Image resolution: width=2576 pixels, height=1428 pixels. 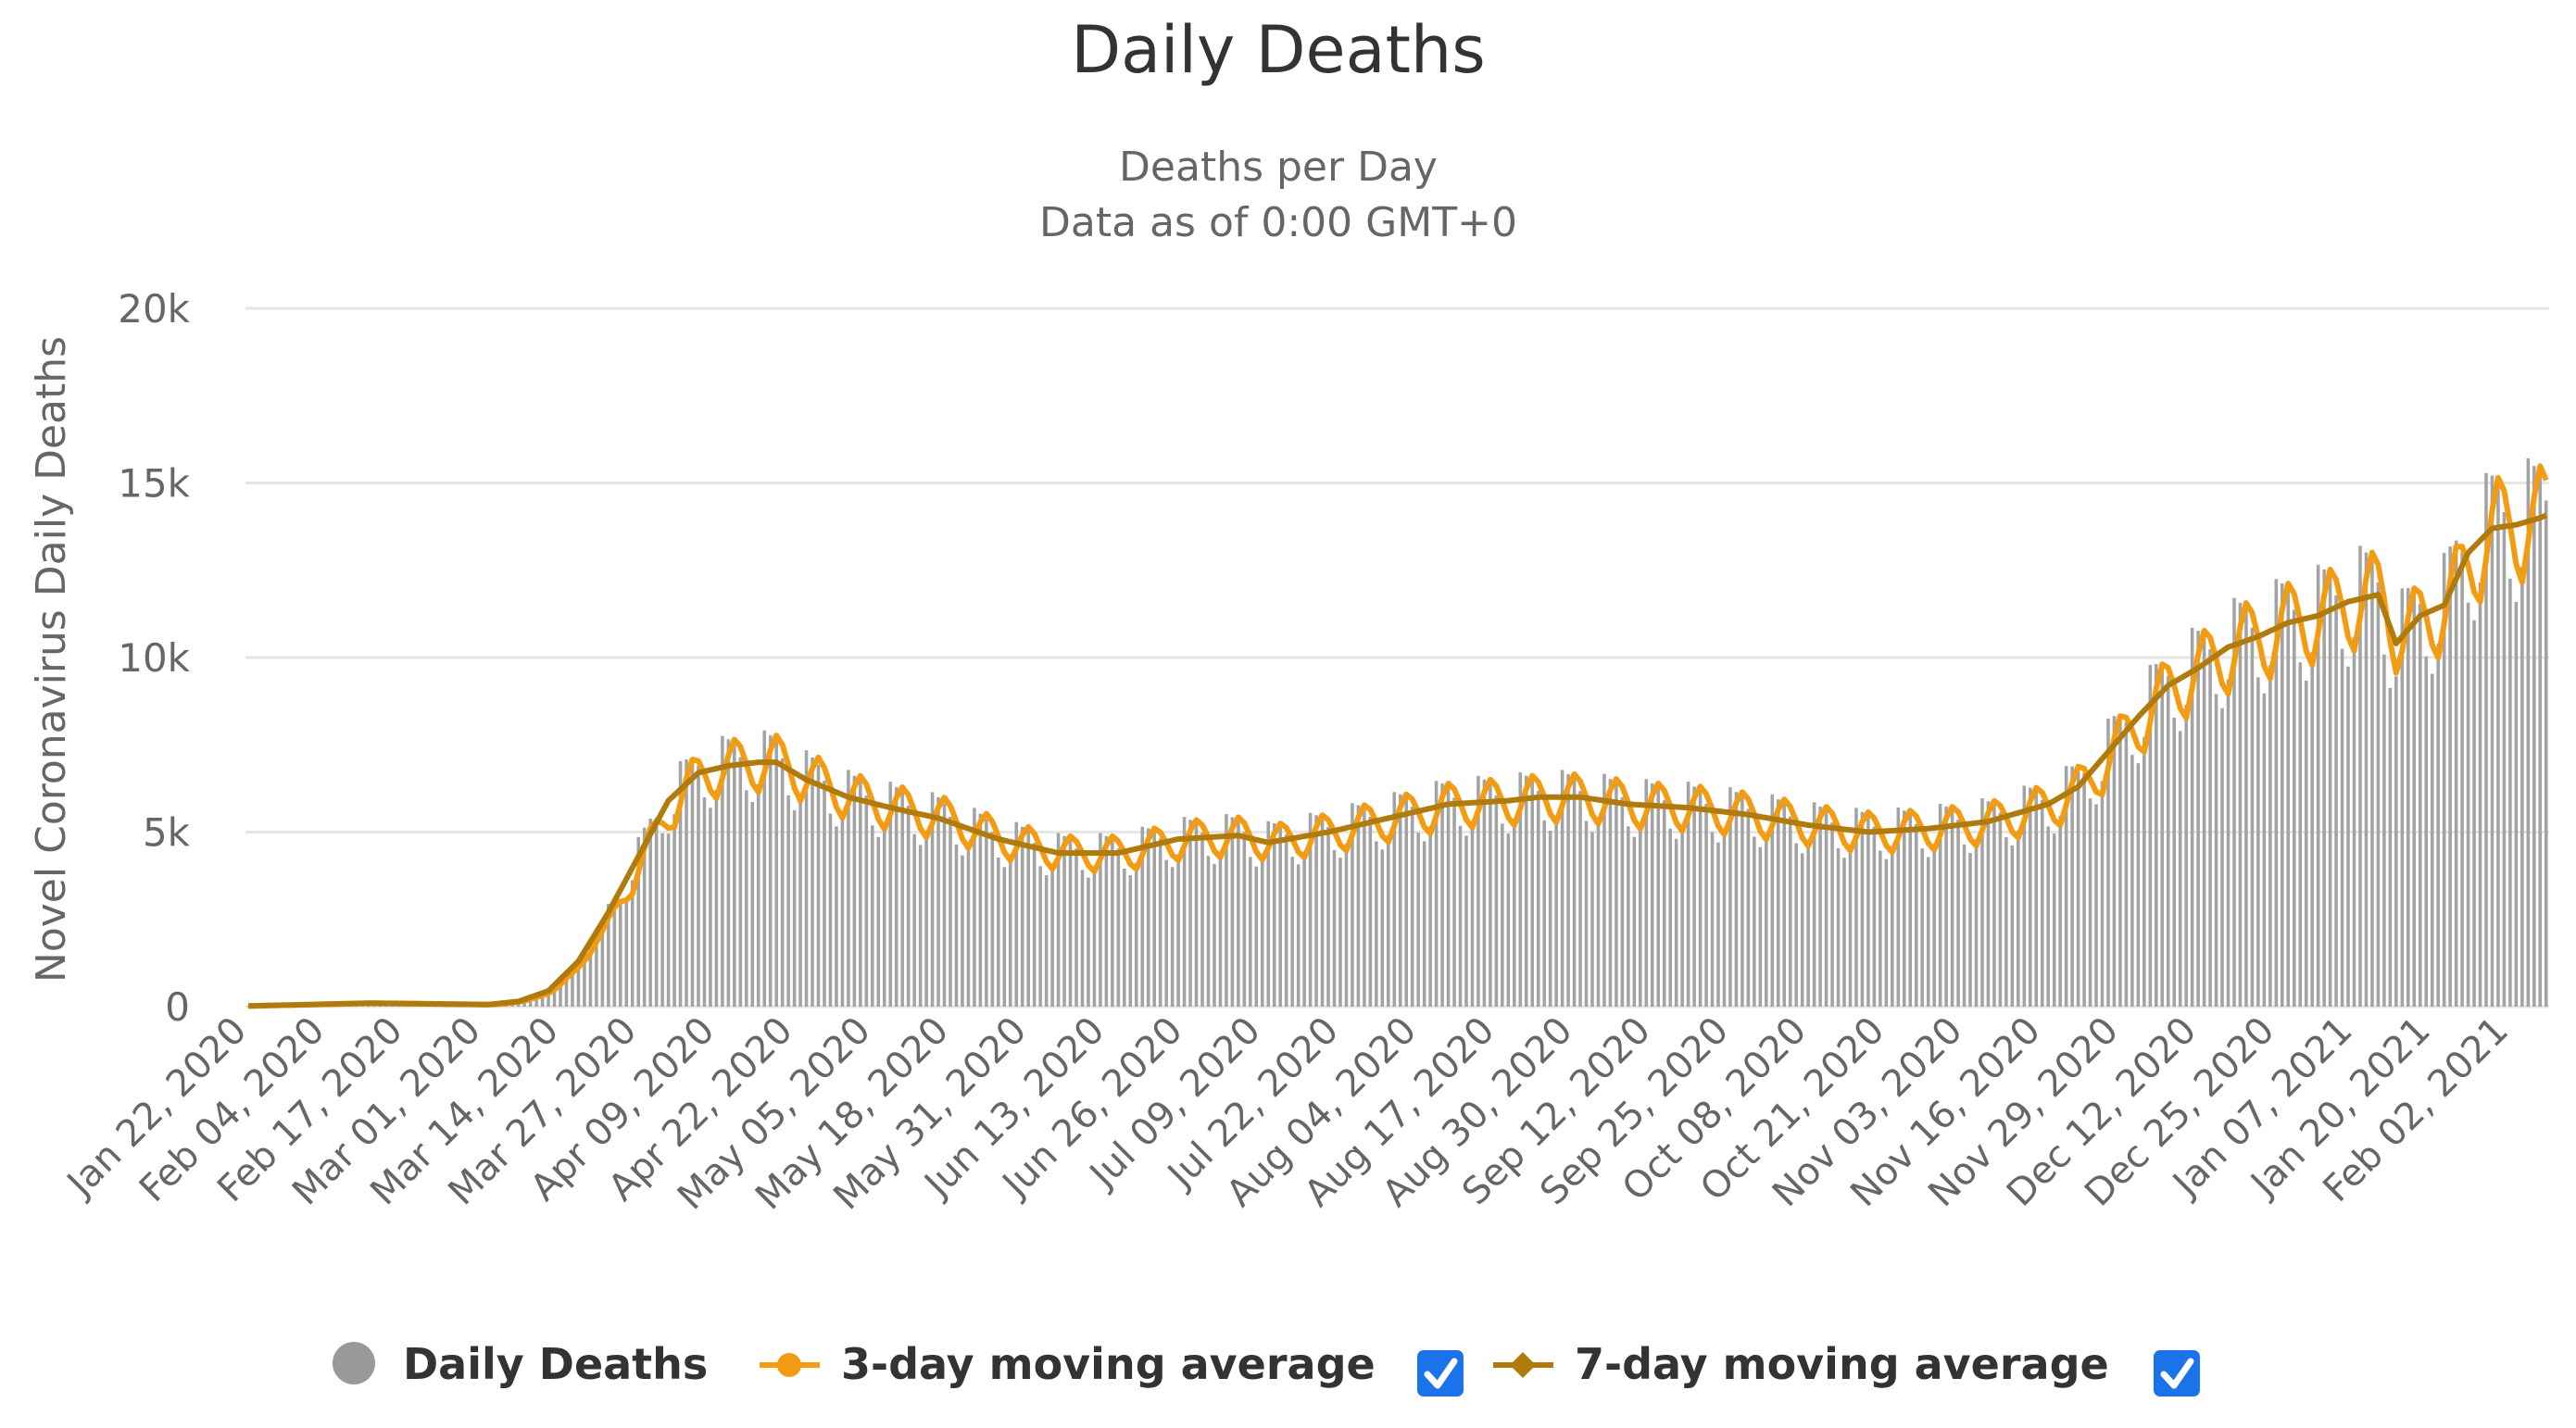 What do you see at coordinates (1842, 1364) in the screenshot?
I see `legend-label-7day-average: 7-day moving average` at bounding box center [1842, 1364].